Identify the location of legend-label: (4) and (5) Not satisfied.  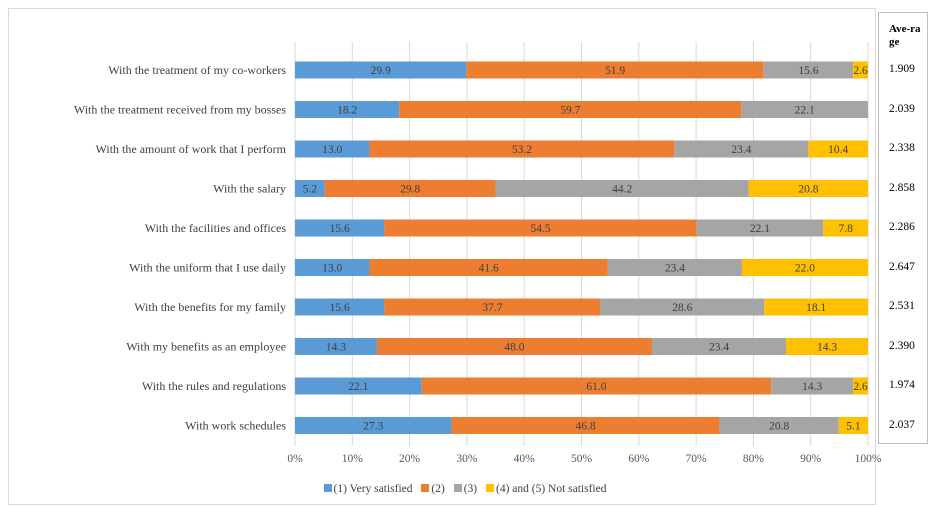
(551, 489).